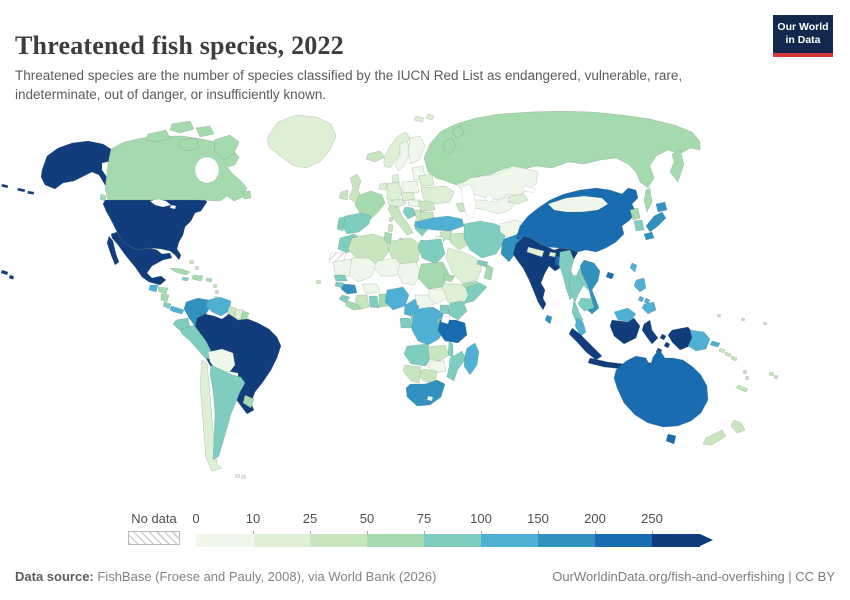  What do you see at coordinates (180, 271) in the screenshot?
I see `country-cuba: Cuba` at bounding box center [180, 271].